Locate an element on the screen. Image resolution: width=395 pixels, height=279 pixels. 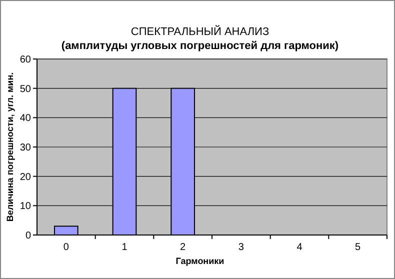
y-tick-label: 0 is located at coordinates (28, 236).